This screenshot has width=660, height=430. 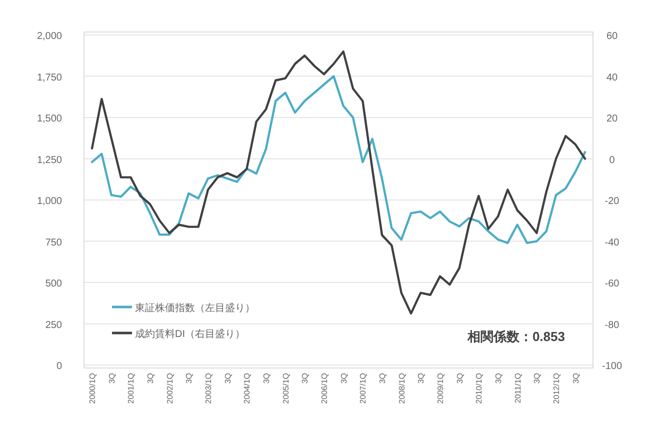 I want to click on y2-tick-label: 60, so click(x=612, y=36).